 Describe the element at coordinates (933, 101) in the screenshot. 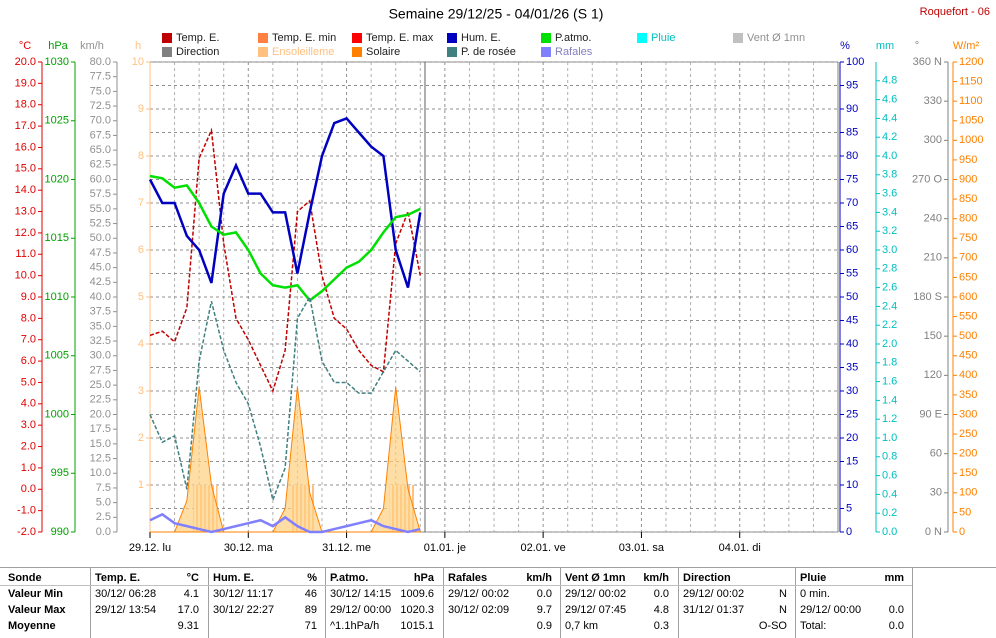

I see `y-tick-label: 330` at that location.